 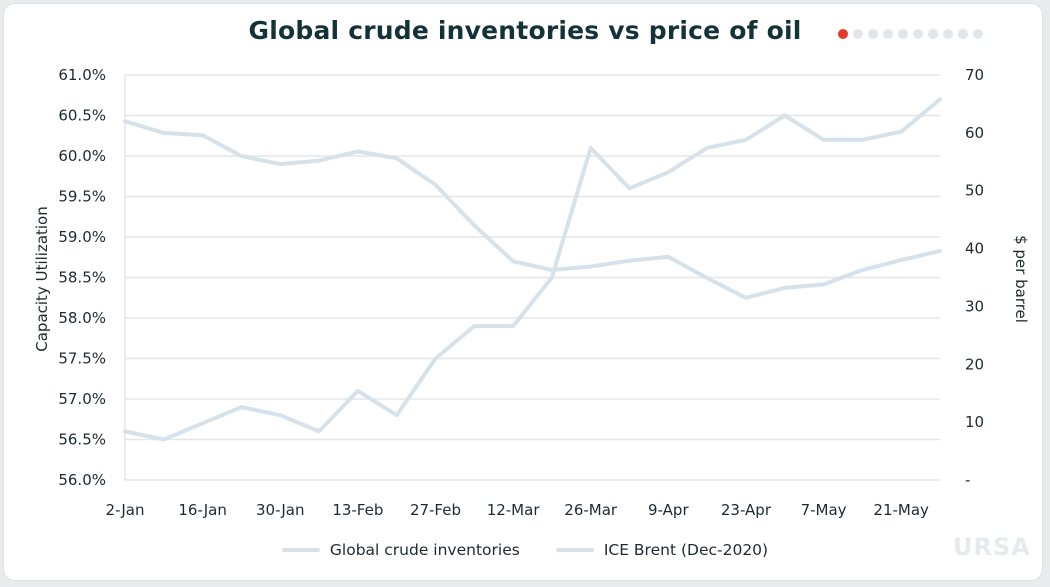 What do you see at coordinates (974, 277) in the screenshot?
I see `right-axis-ticks: - 10 20 30 40 50 60 70` at bounding box center [974, 277].